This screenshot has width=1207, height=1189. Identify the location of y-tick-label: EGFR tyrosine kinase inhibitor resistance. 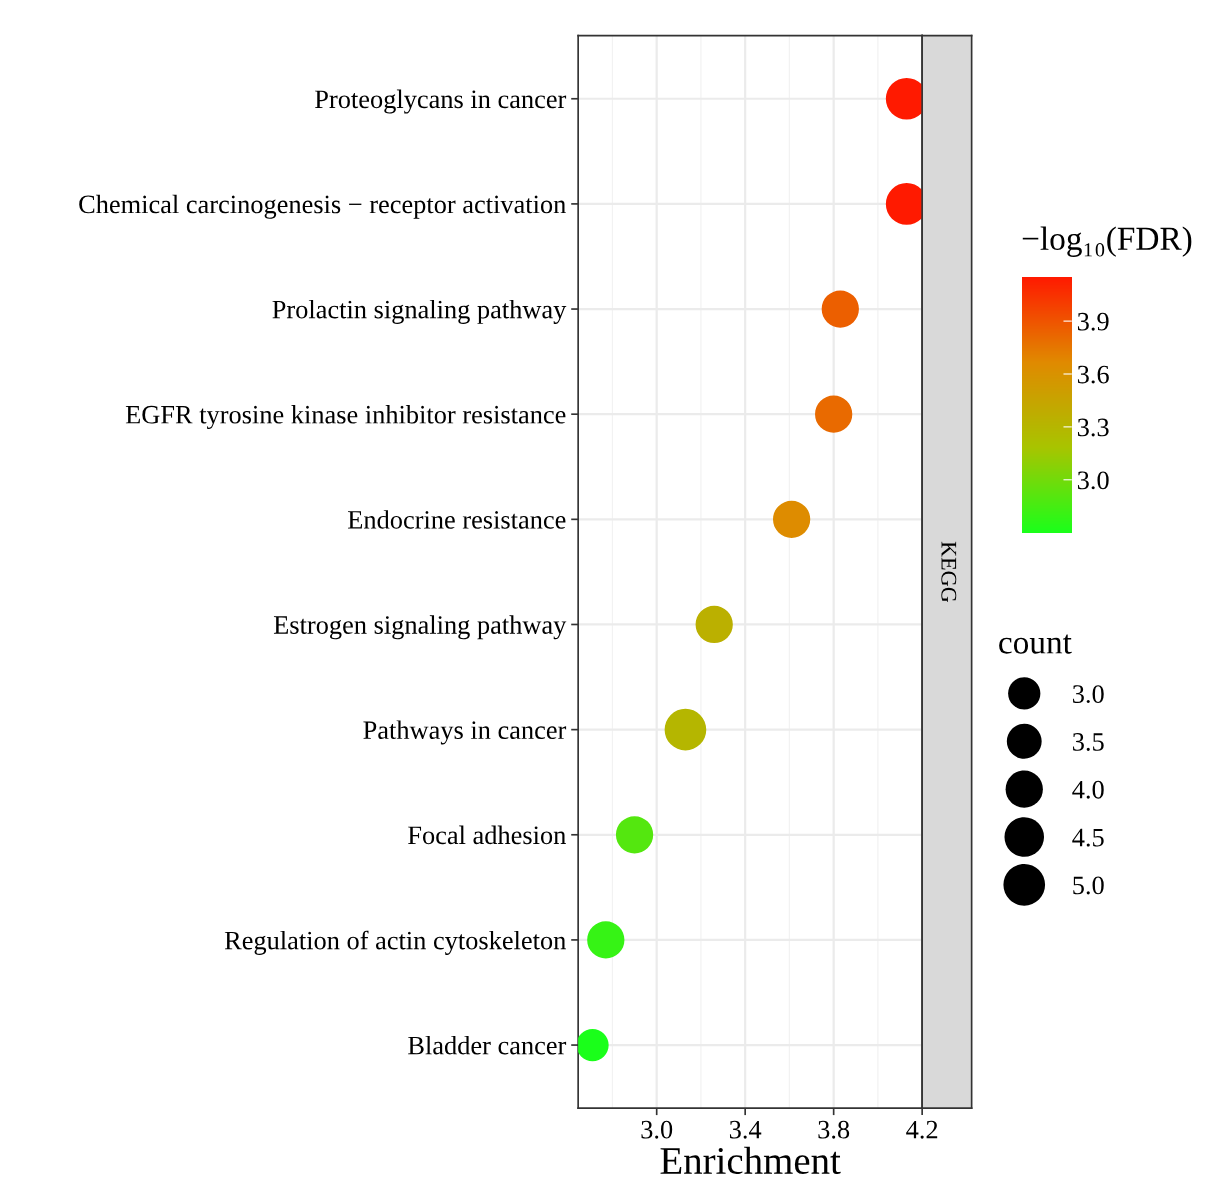
(345, 417).